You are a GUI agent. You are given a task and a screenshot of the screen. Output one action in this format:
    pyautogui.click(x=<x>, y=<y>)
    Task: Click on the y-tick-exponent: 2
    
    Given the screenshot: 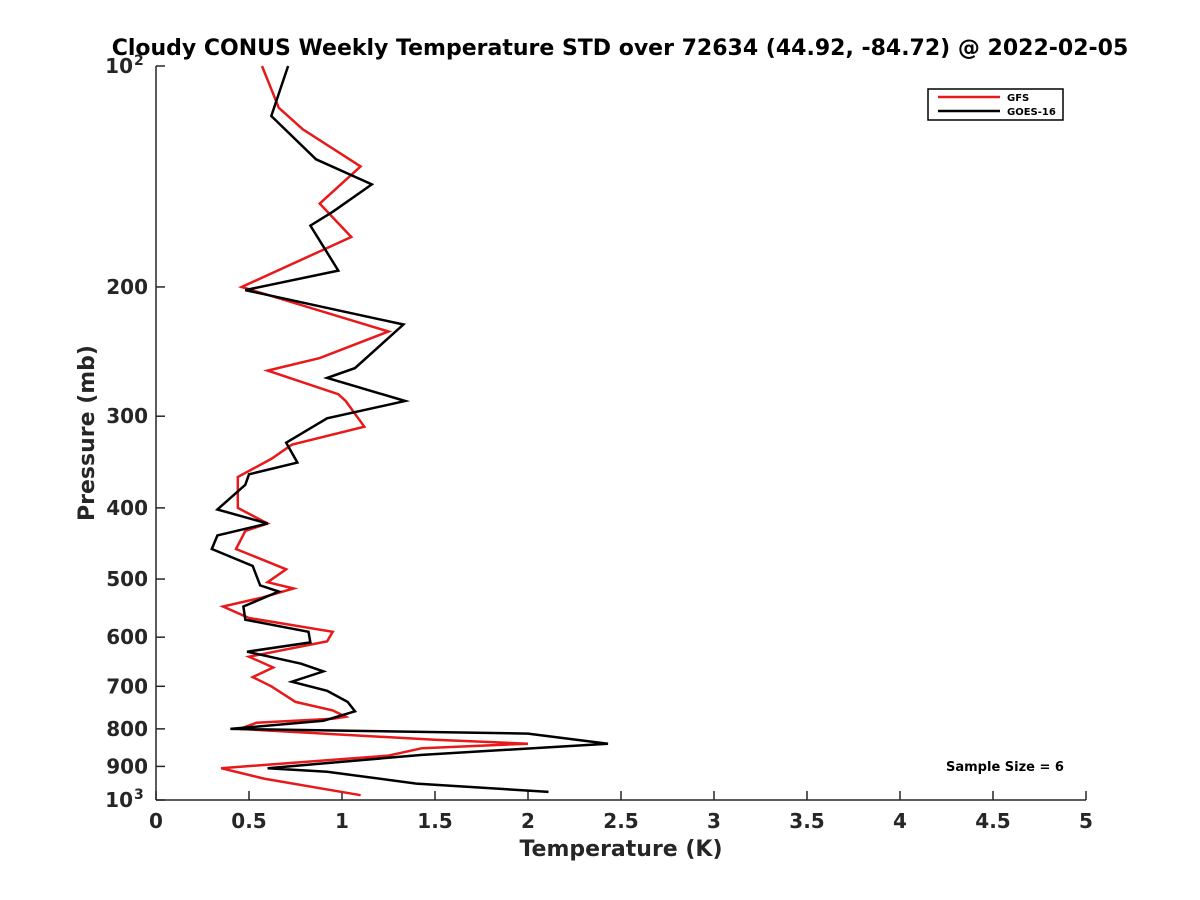 What is the action you would take?
    pyautogui.click(x=139, y=61)
    